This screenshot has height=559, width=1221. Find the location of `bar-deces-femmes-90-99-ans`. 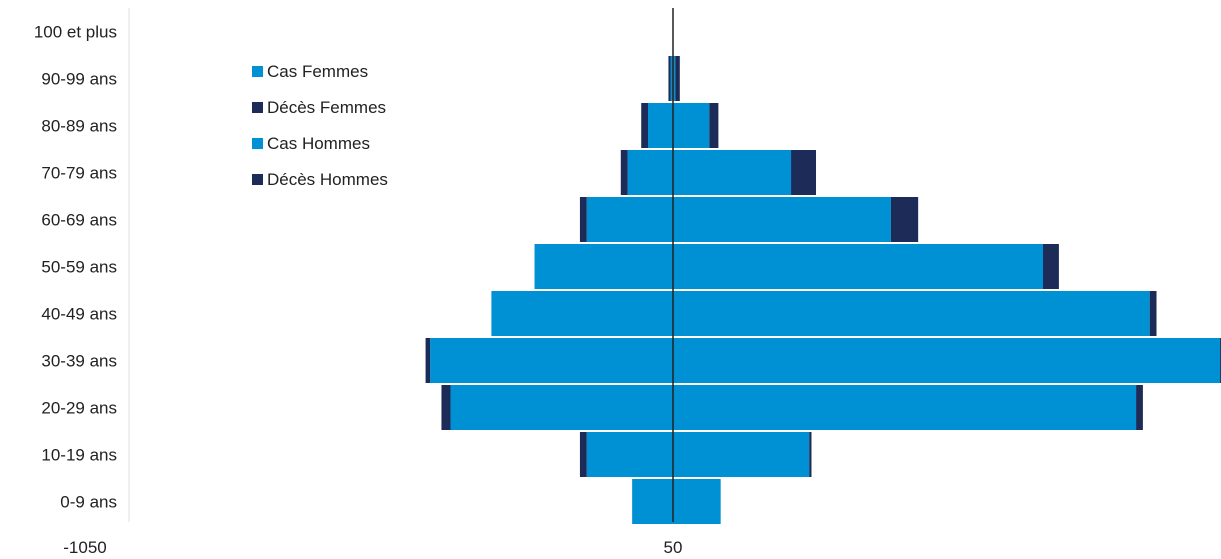

bar-deces-femmes-90-99-ans is located at coordinates (669, 78).